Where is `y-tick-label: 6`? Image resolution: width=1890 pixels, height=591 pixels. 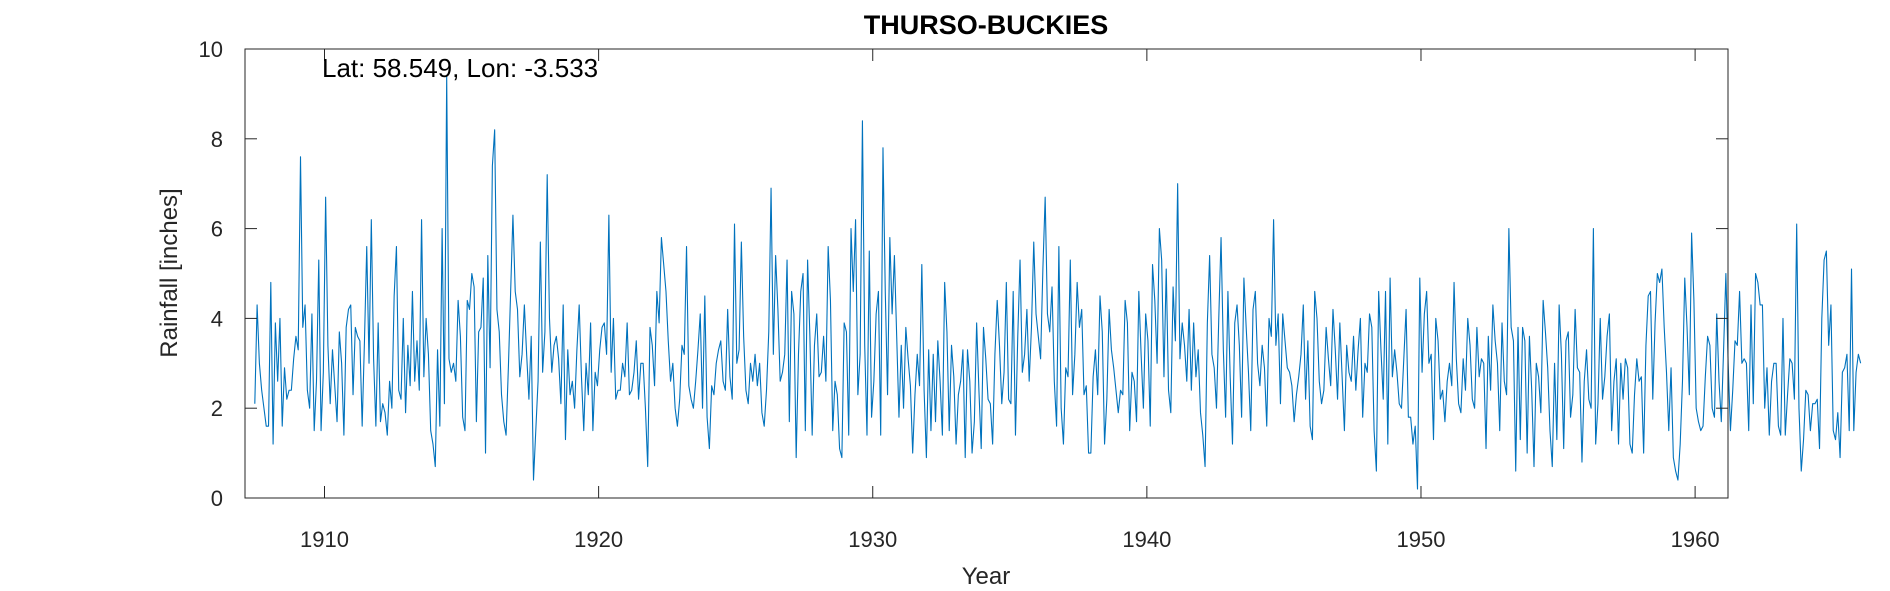 y-tick-label: 6 is located at coordinates (217, 229).